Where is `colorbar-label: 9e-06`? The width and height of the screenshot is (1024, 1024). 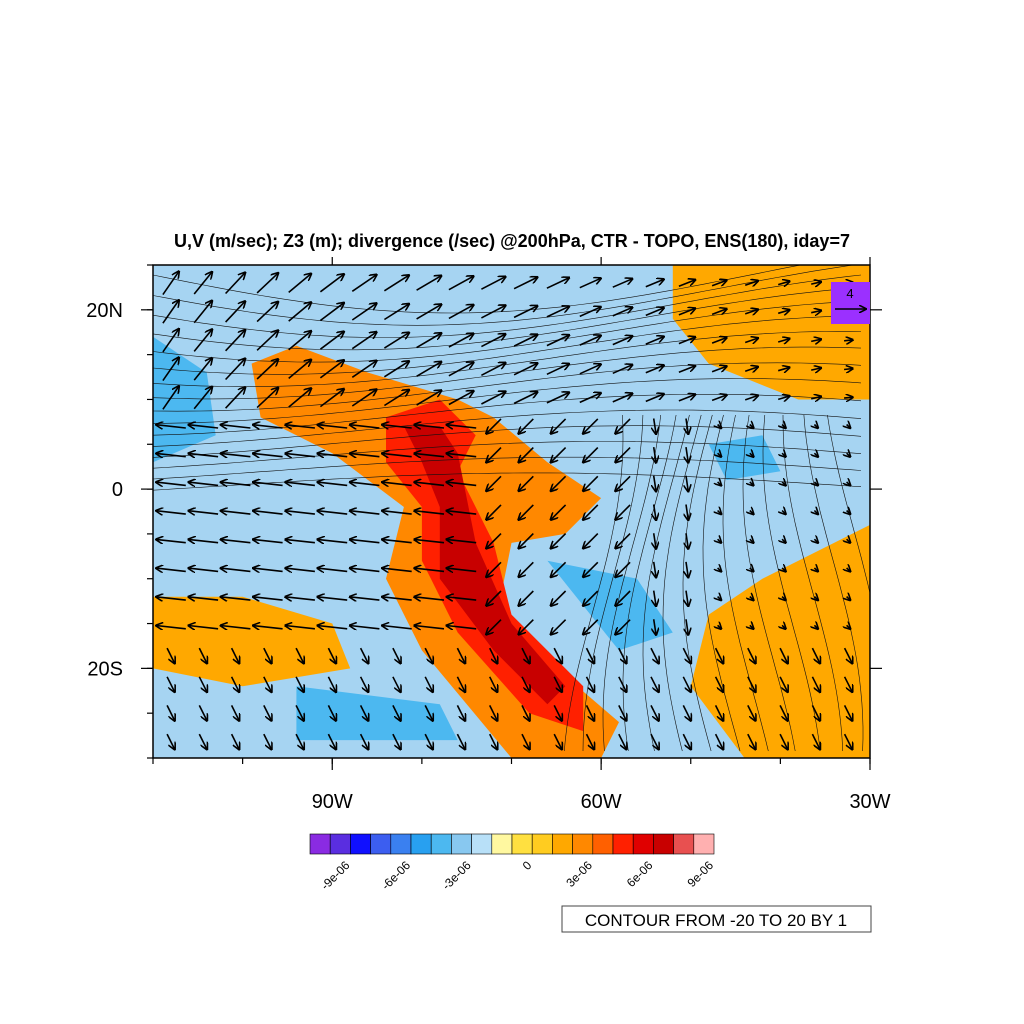
colorbar-label: 9e-06 is located at coordinates (701, 874).